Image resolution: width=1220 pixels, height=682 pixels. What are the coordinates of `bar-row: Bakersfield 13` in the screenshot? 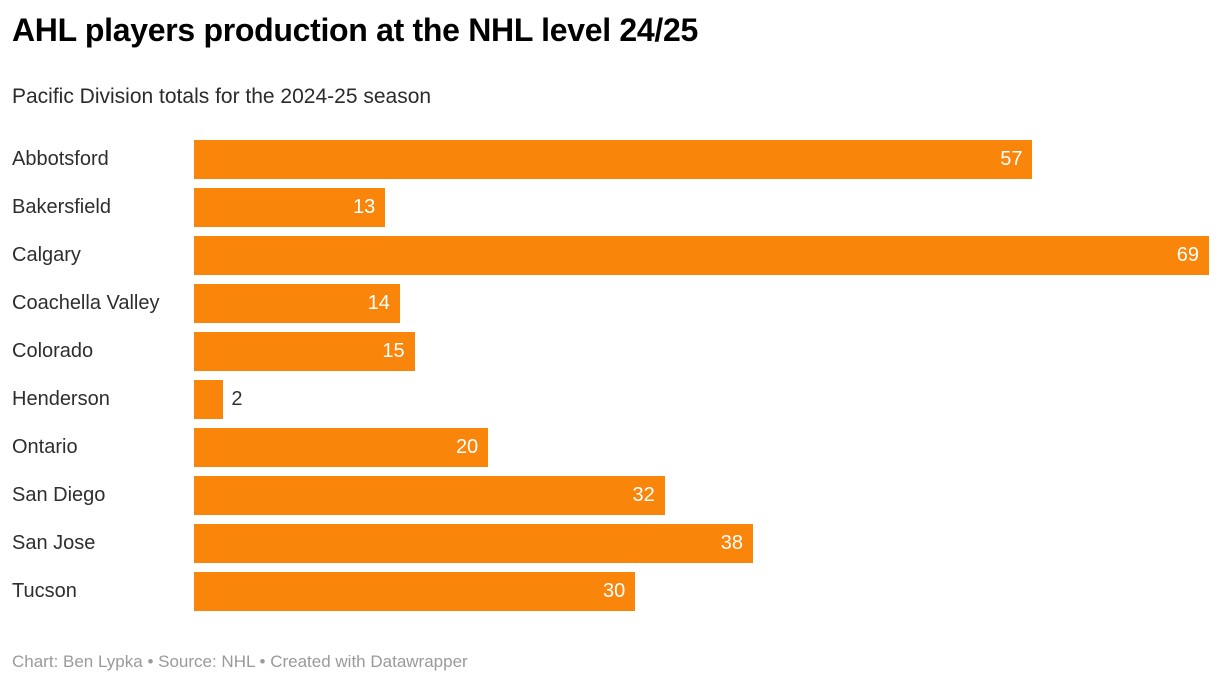 It's located at (610, 207).